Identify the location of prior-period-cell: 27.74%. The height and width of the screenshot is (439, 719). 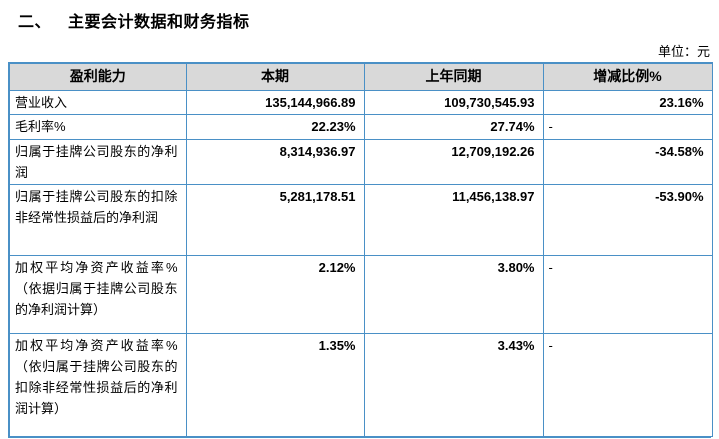
(453, 126).